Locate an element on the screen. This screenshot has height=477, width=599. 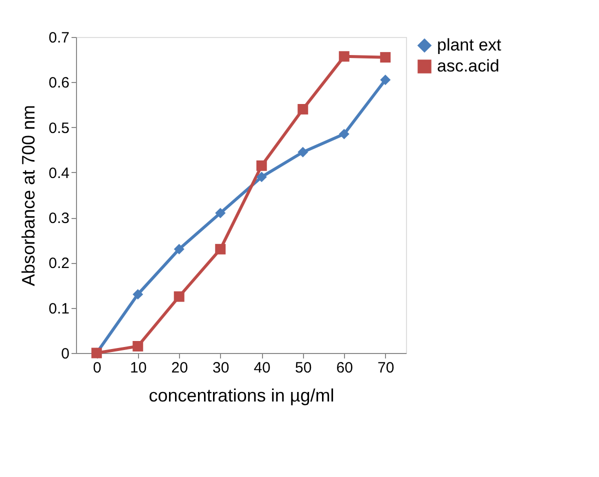
x-tick-label: 50 is located at coordinates (303, 368).